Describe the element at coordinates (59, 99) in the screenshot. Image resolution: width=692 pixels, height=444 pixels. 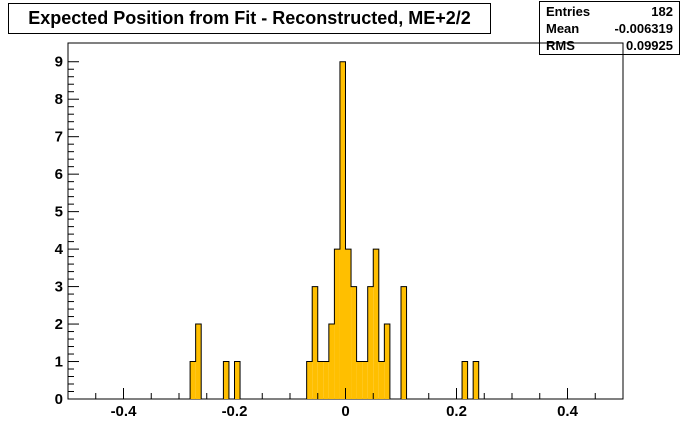
I see `y-tick-label: 8` at that location.